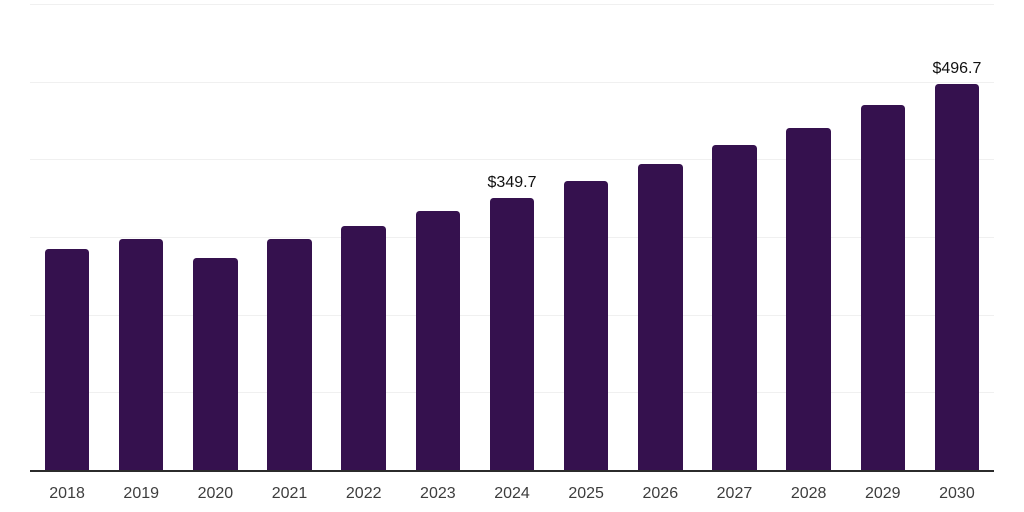 This screenshot has width=1024, height=512. Describe the element at coordinates (957, 69) in the screenshot. I see `value-label-2030: $496.7` at that location.